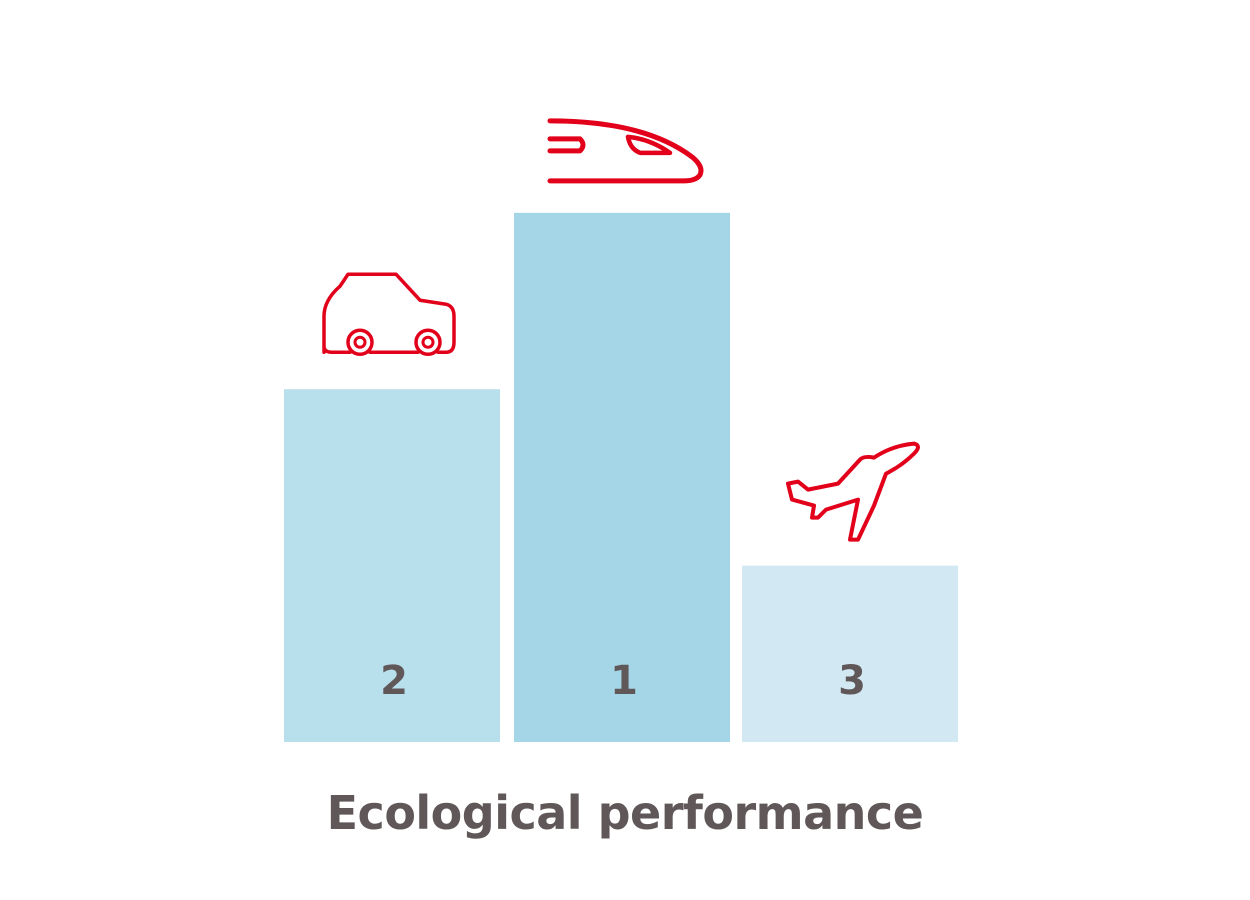  What do you see at coordinates (389, 314) in the screenshot?
I see `car-icon` at bounding box center [389, 314].